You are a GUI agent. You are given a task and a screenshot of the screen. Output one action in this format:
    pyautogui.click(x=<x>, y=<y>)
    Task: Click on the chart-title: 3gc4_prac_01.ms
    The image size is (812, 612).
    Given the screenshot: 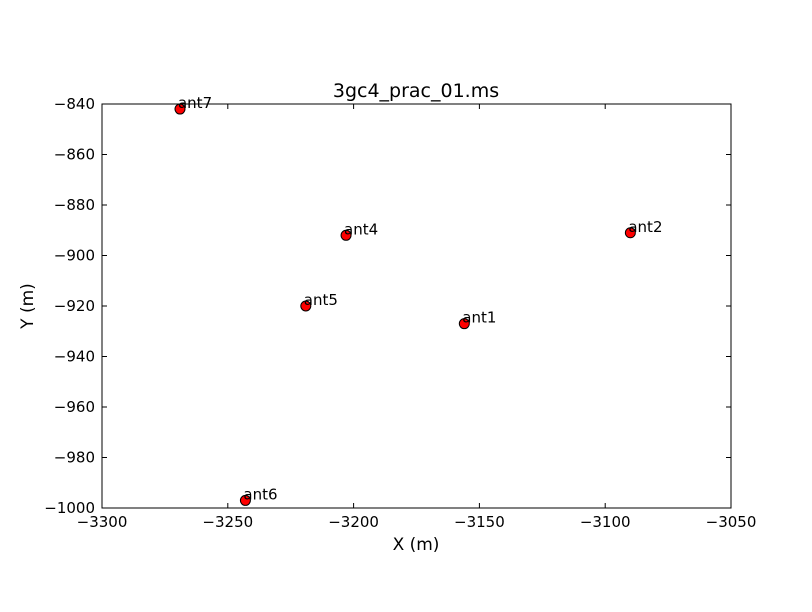 What is the action you would take?
    pyautogui.click(x=416, y=91)
    